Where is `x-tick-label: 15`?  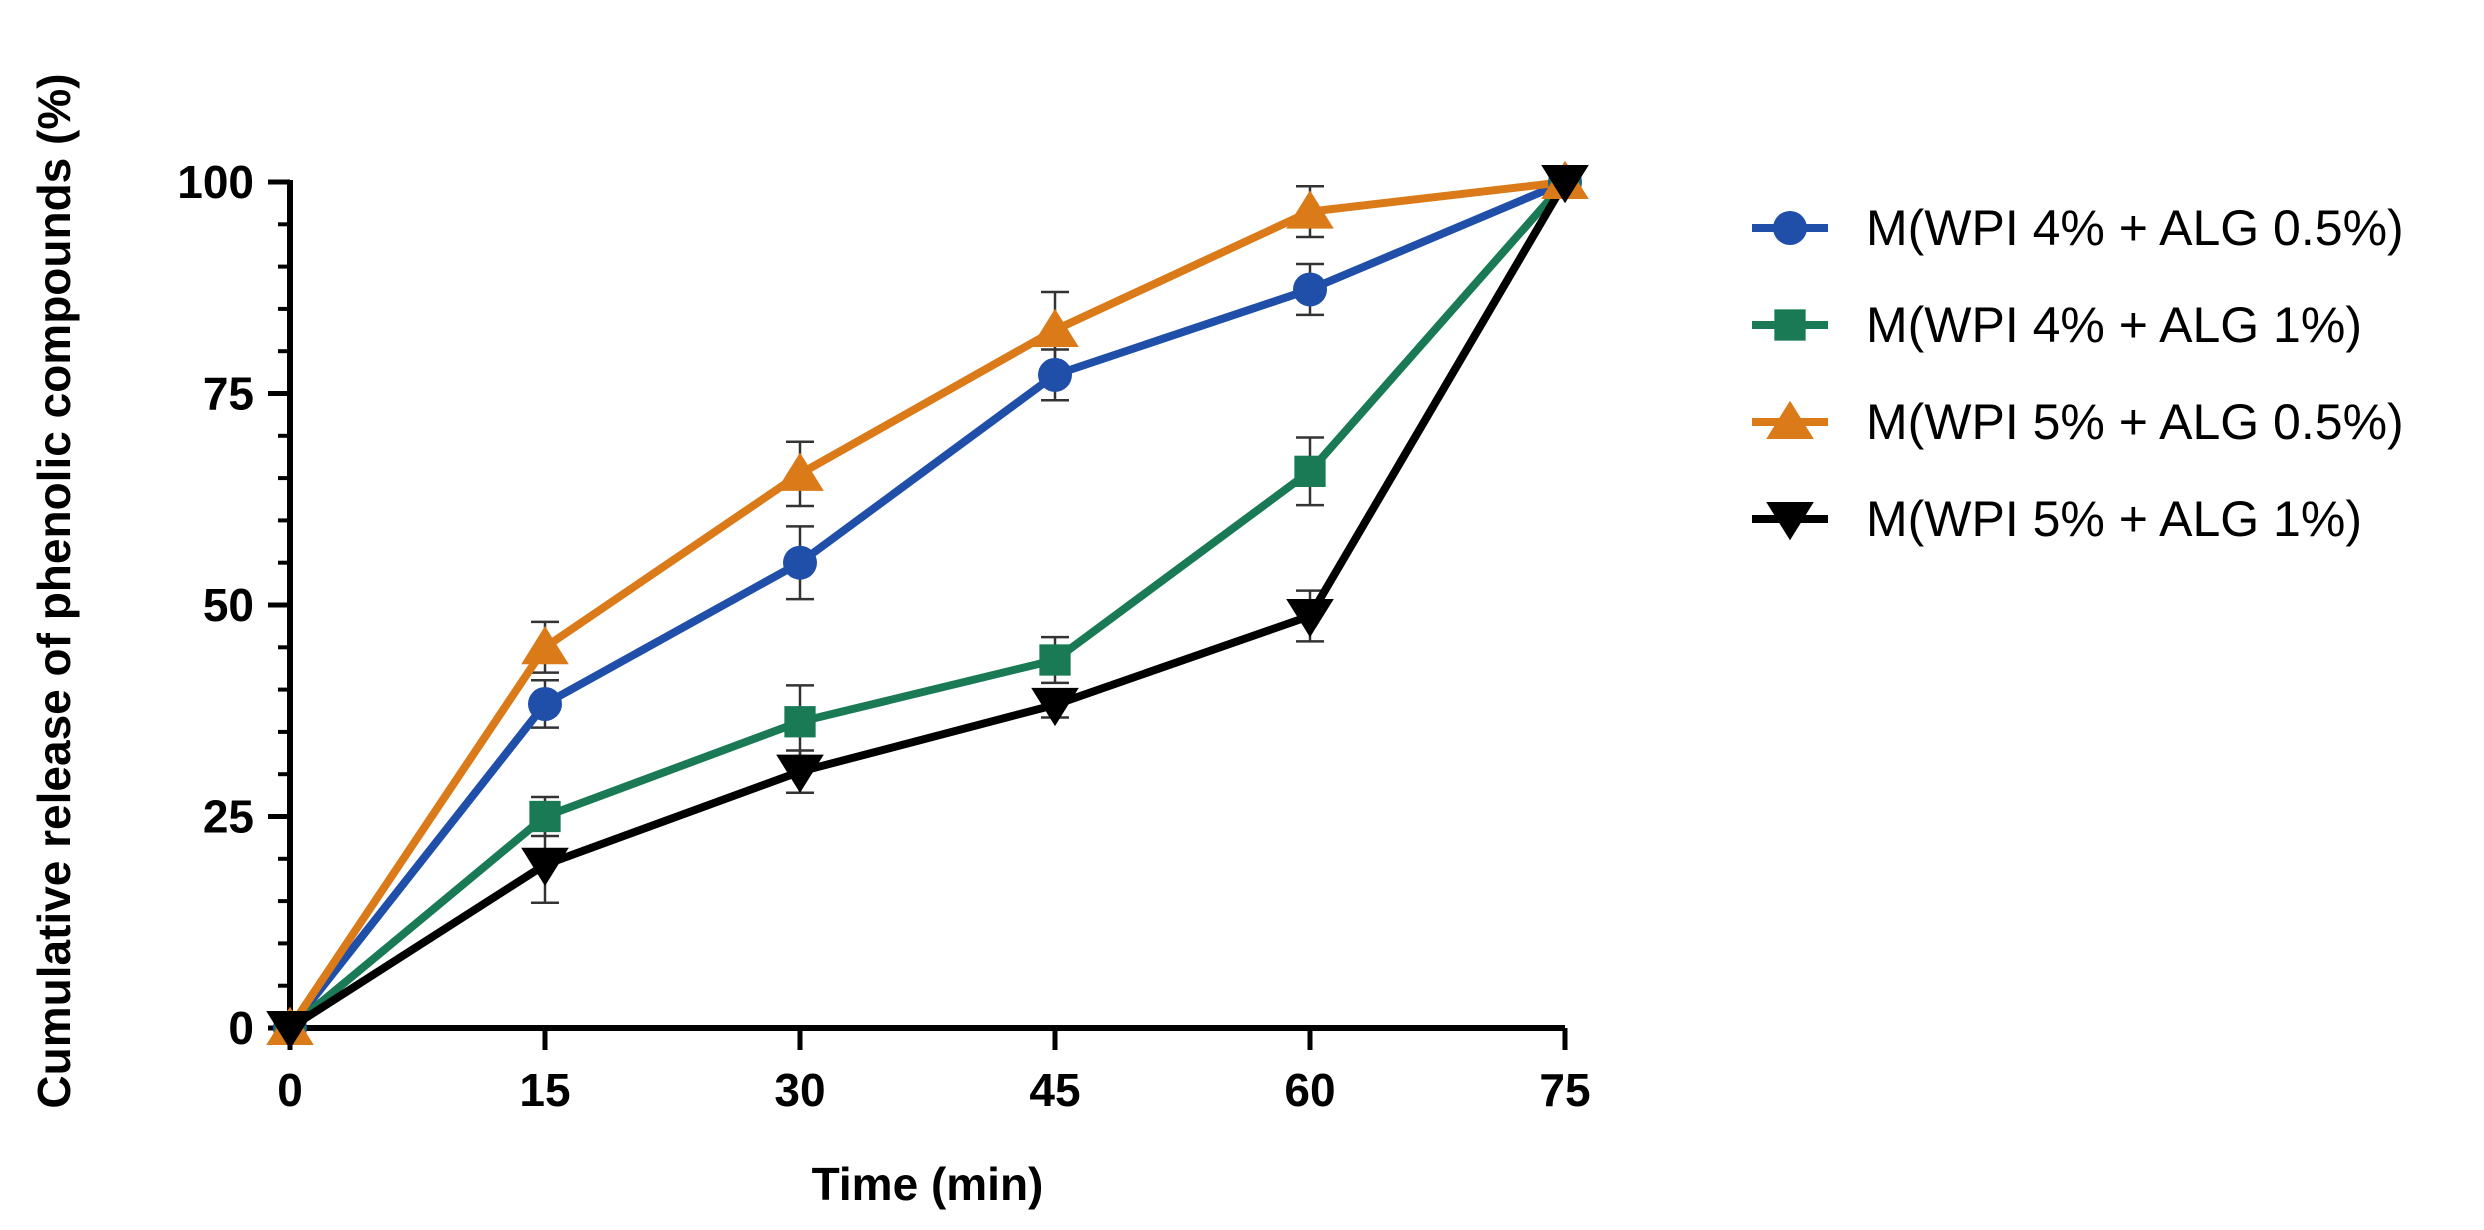
x-tick-label: 15 is located at coordinates (544, 1090).